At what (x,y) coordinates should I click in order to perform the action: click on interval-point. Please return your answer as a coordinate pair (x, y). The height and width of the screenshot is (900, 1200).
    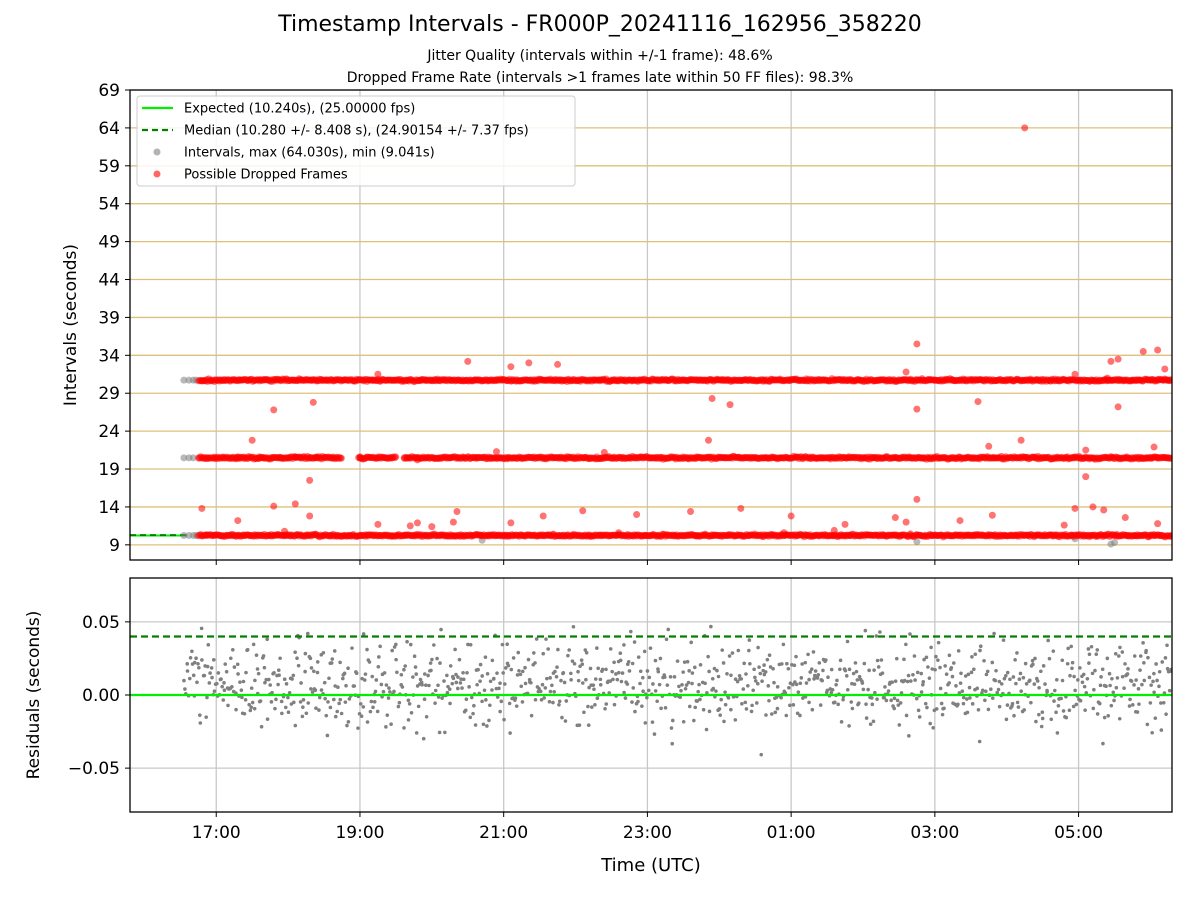
    Looking at the image, I should click on (184, 458).